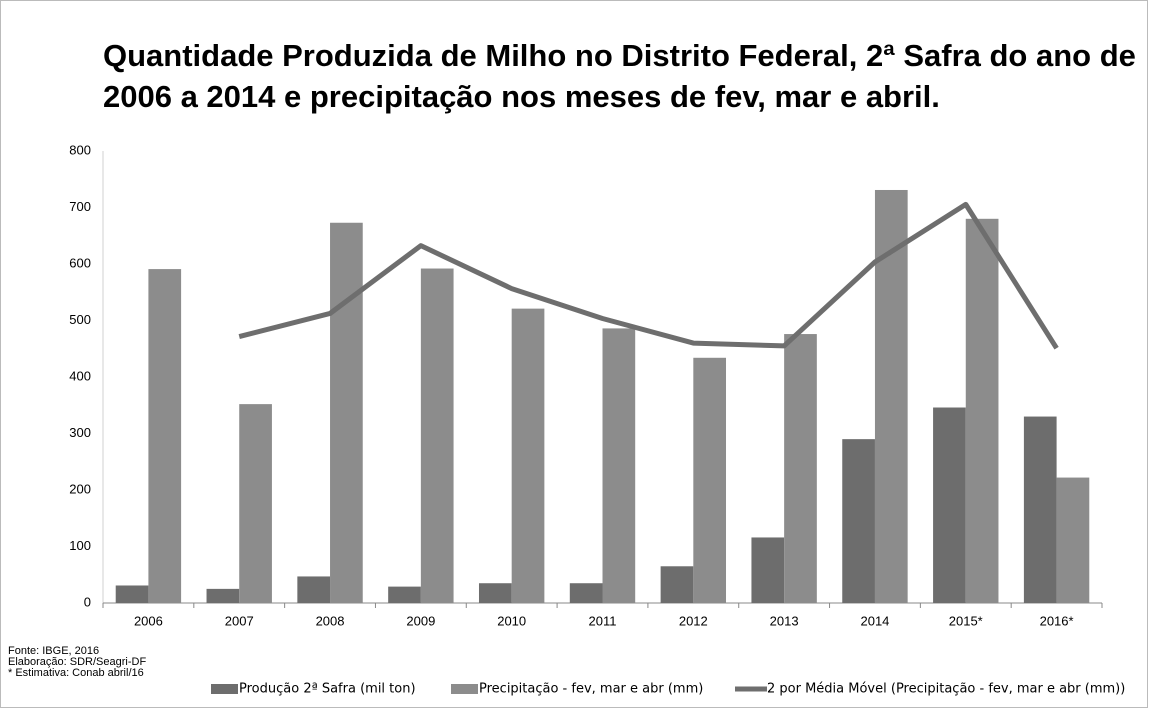 The image size is (1149, 709). What do you see at coordinates (1057, 620) in the screenshot?
I see `x-tick-label: 2016*` at bounding box center [1057, 620].